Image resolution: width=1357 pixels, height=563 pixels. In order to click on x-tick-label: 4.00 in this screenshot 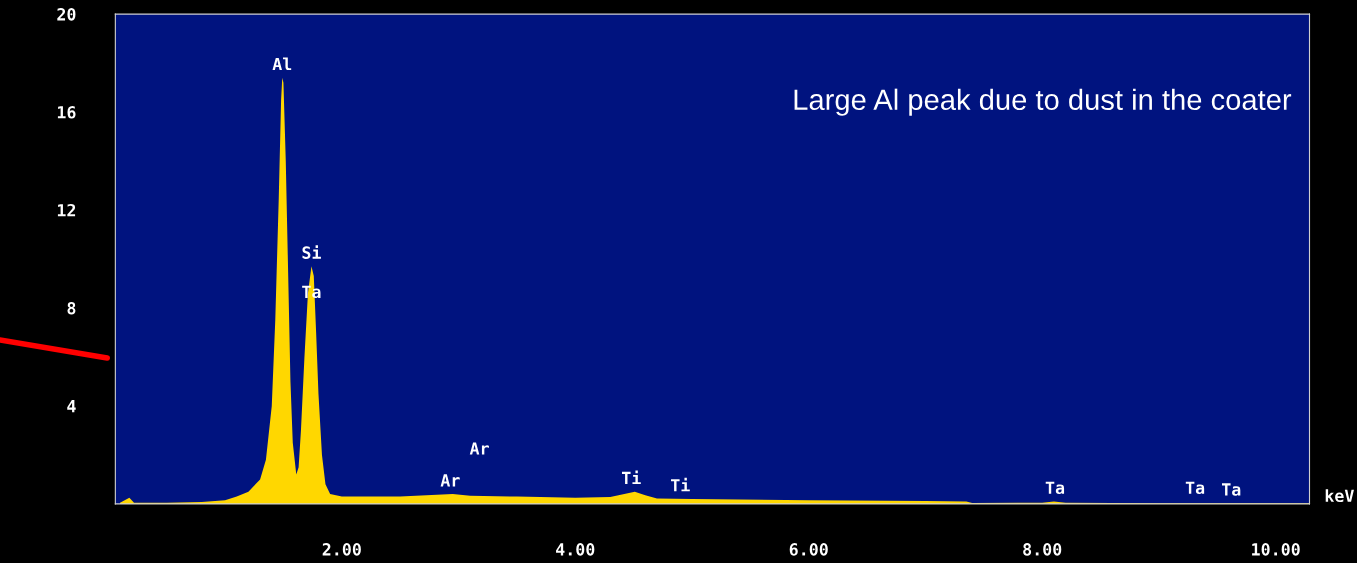, I will do `click(575, 549)`.